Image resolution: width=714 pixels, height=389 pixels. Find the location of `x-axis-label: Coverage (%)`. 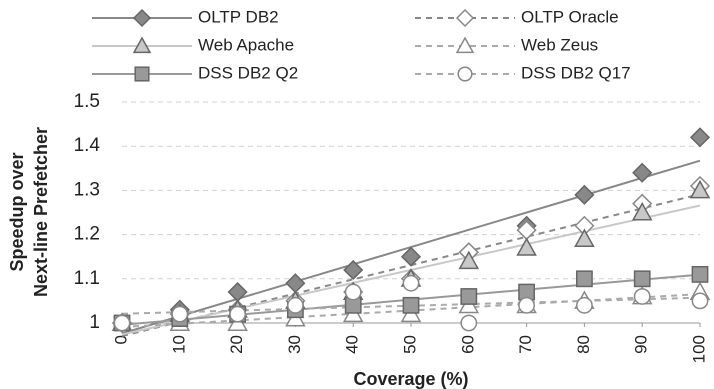

x-axis-label: Coverage (%) is located at coordinates (410, 379).